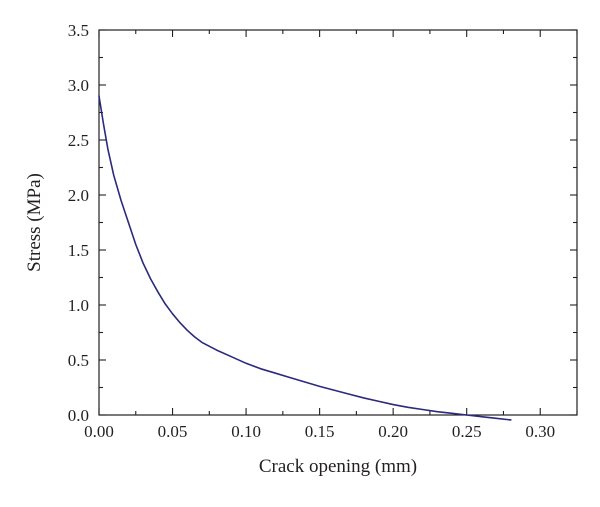  I want to click on y-tick-label: 0.5, so click(78, 360).